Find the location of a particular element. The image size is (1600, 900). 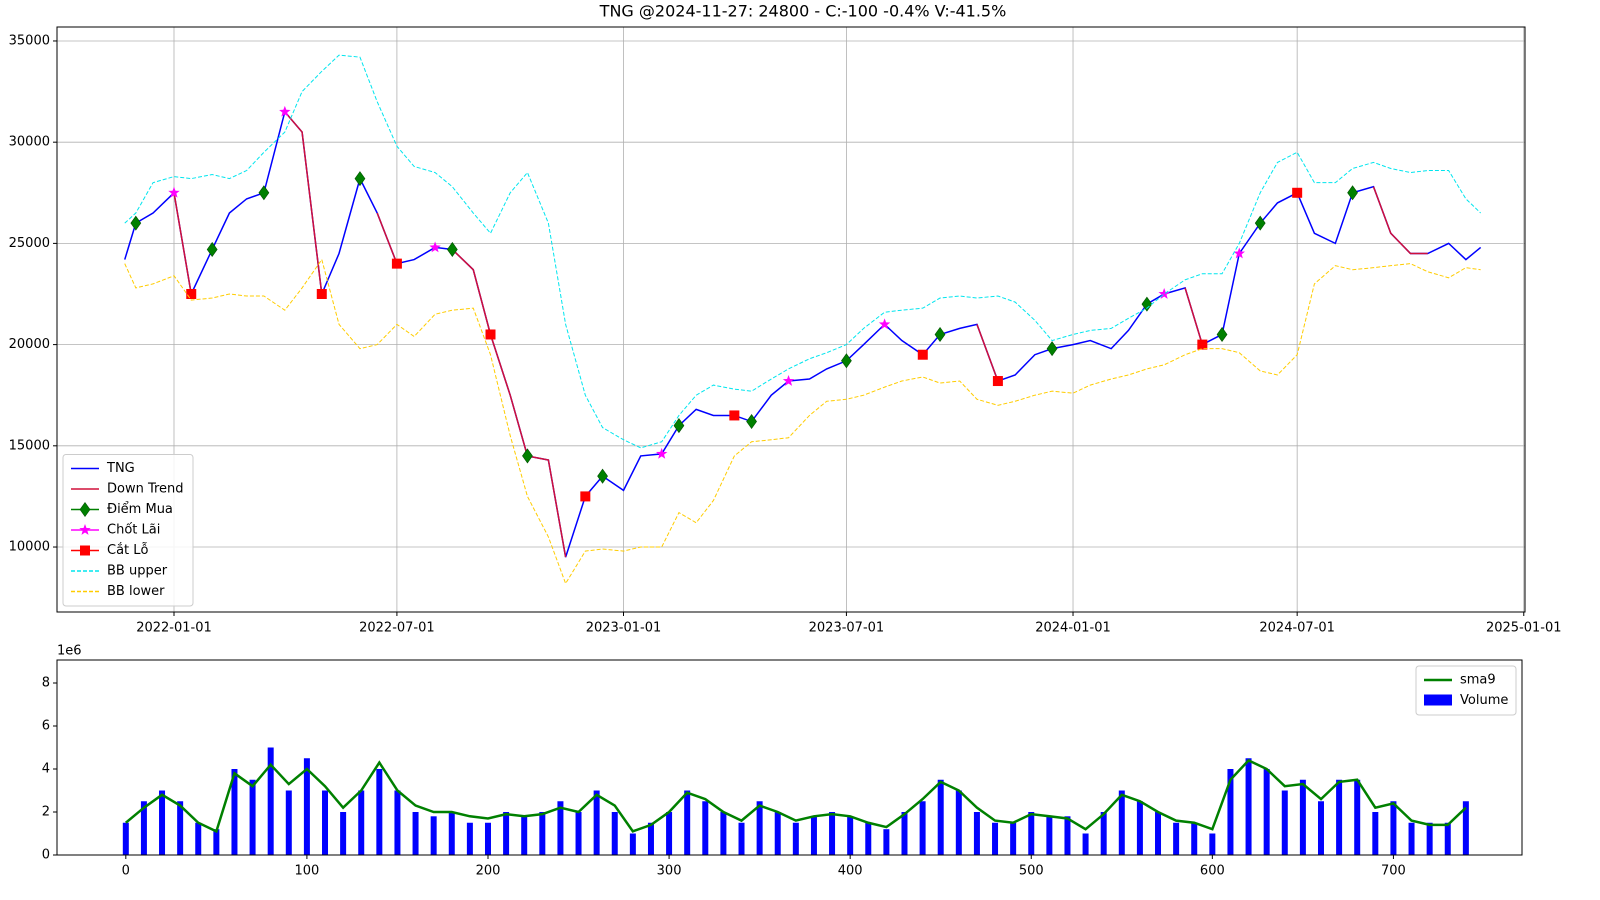

legend-label: Down Trend is located at coordinates (145, 489).